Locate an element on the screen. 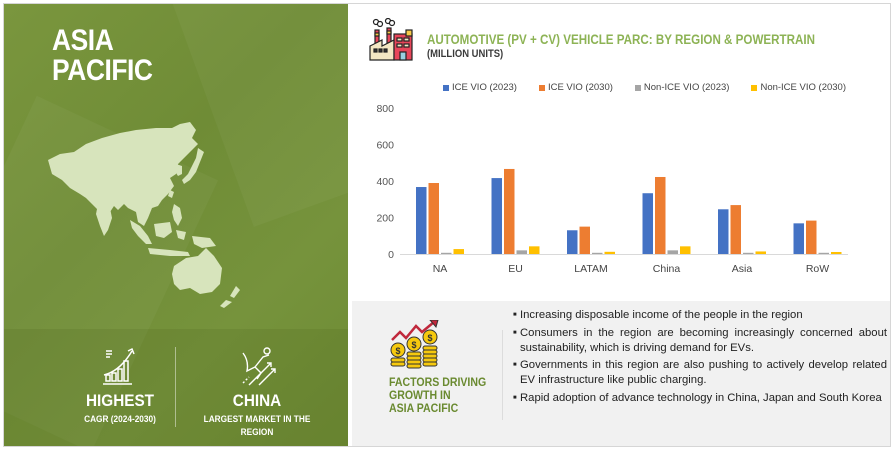 The width and height of the screenshot is (895, 449). money-growth-icon: $ $ $ is located at coordinates (414, 344).